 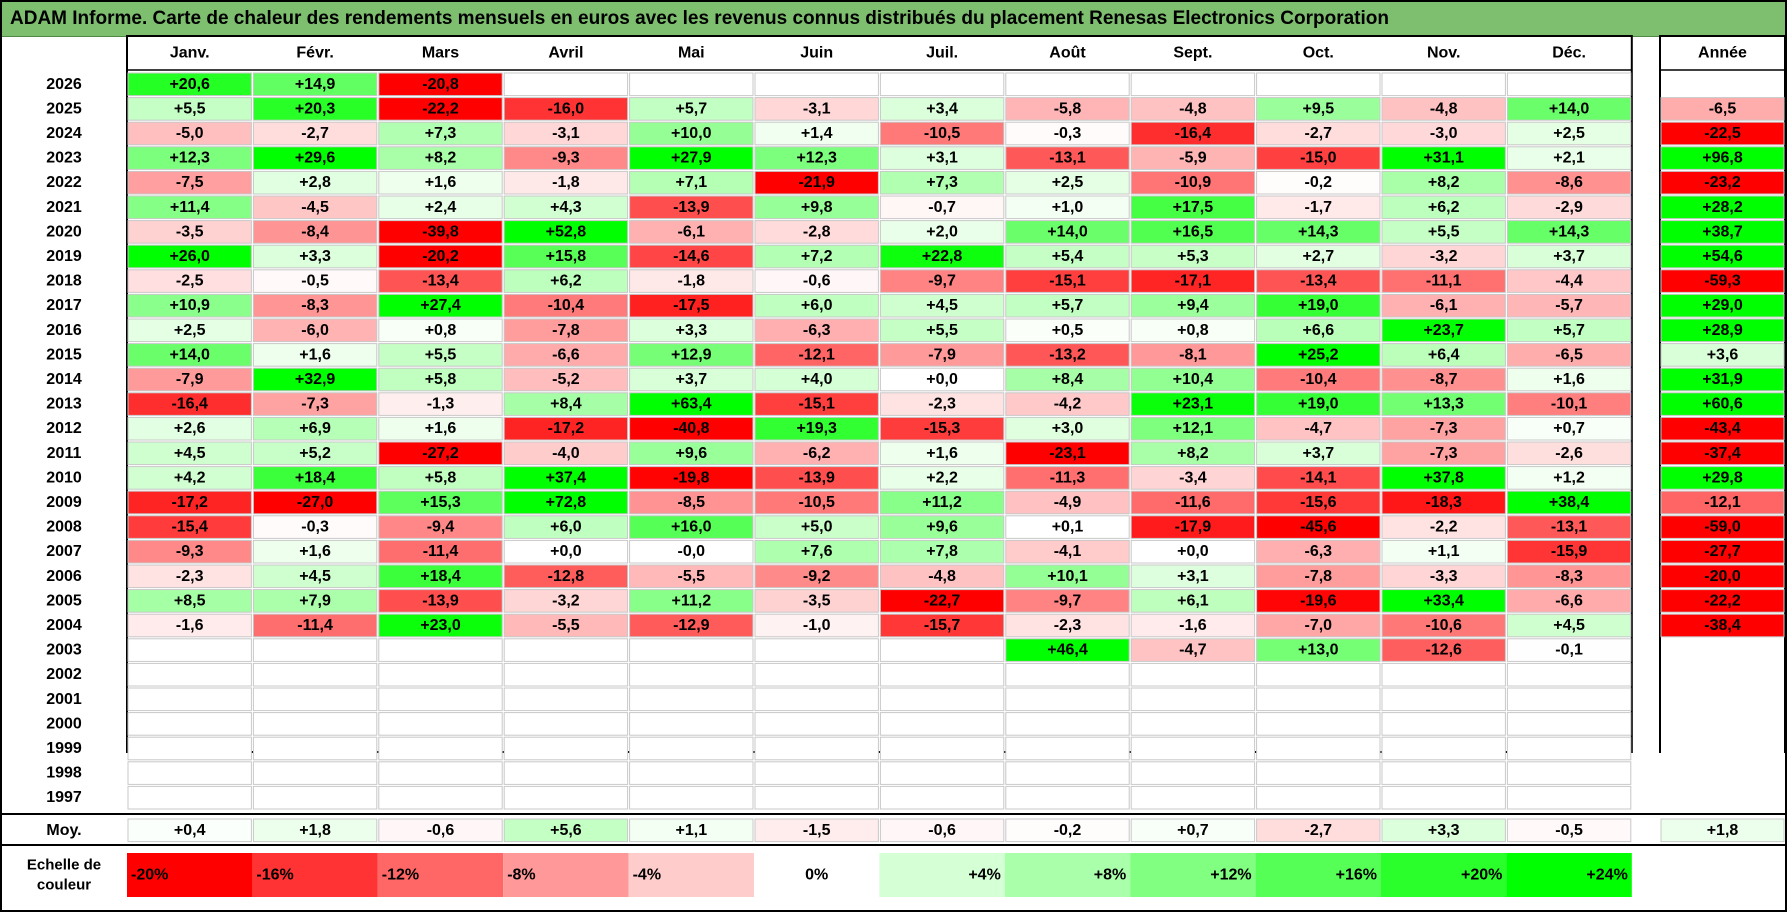 I want to click on cell-value: -17,5, so click(x=691, y=305).